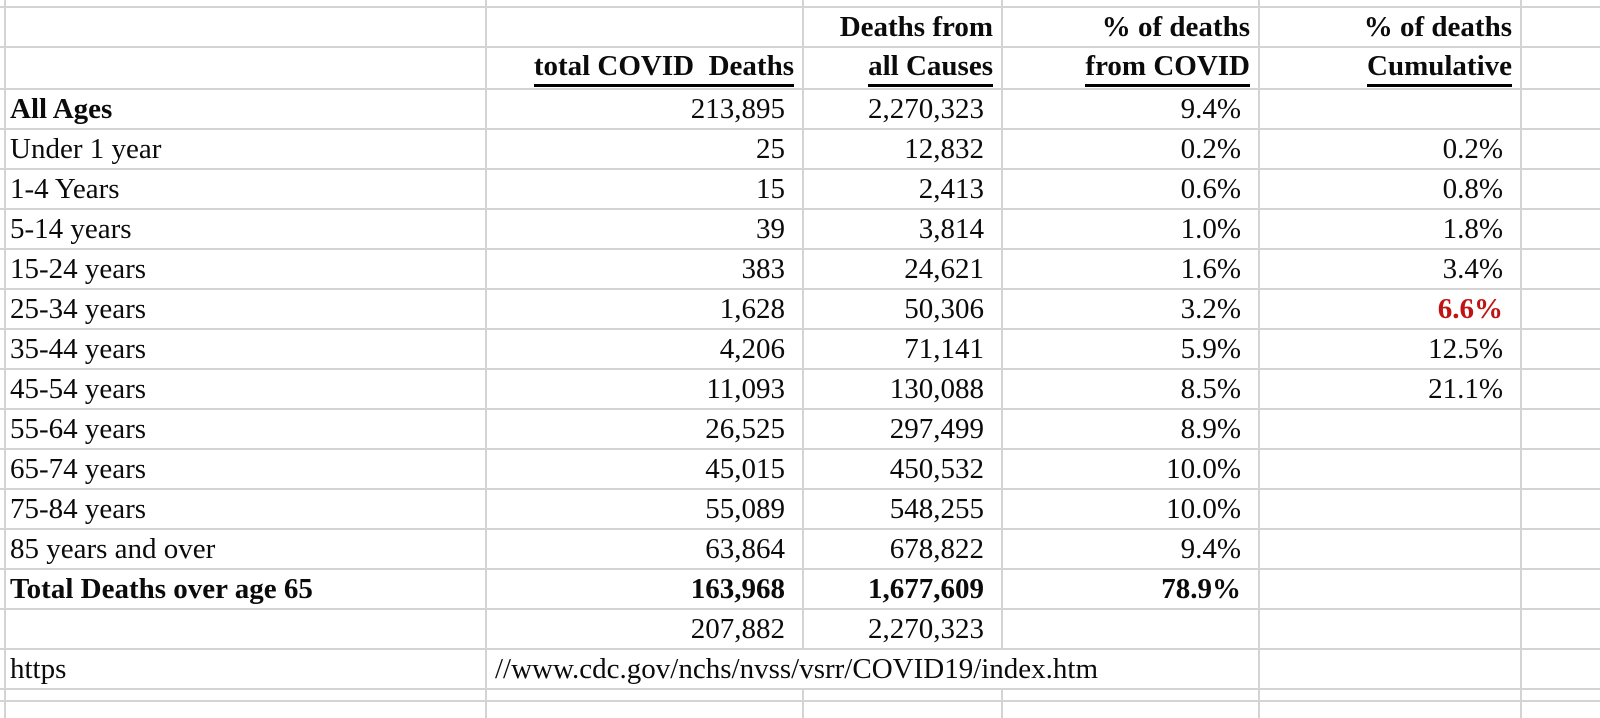 The width and height of the screenshot is (1600, 718). Describe the element at coordinates (645, 310) in the screenshot. I see `covid-deaths-cell: 1,628` at that location.